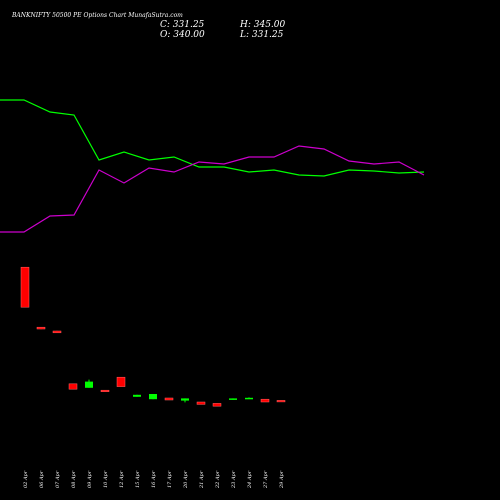 The width and height of the screenshot is (500, 500). What do you see at coordinates (186, 479) in the screenshot?
I see `x-tick-label: 20 Apr` at bounding box center [186, 479].